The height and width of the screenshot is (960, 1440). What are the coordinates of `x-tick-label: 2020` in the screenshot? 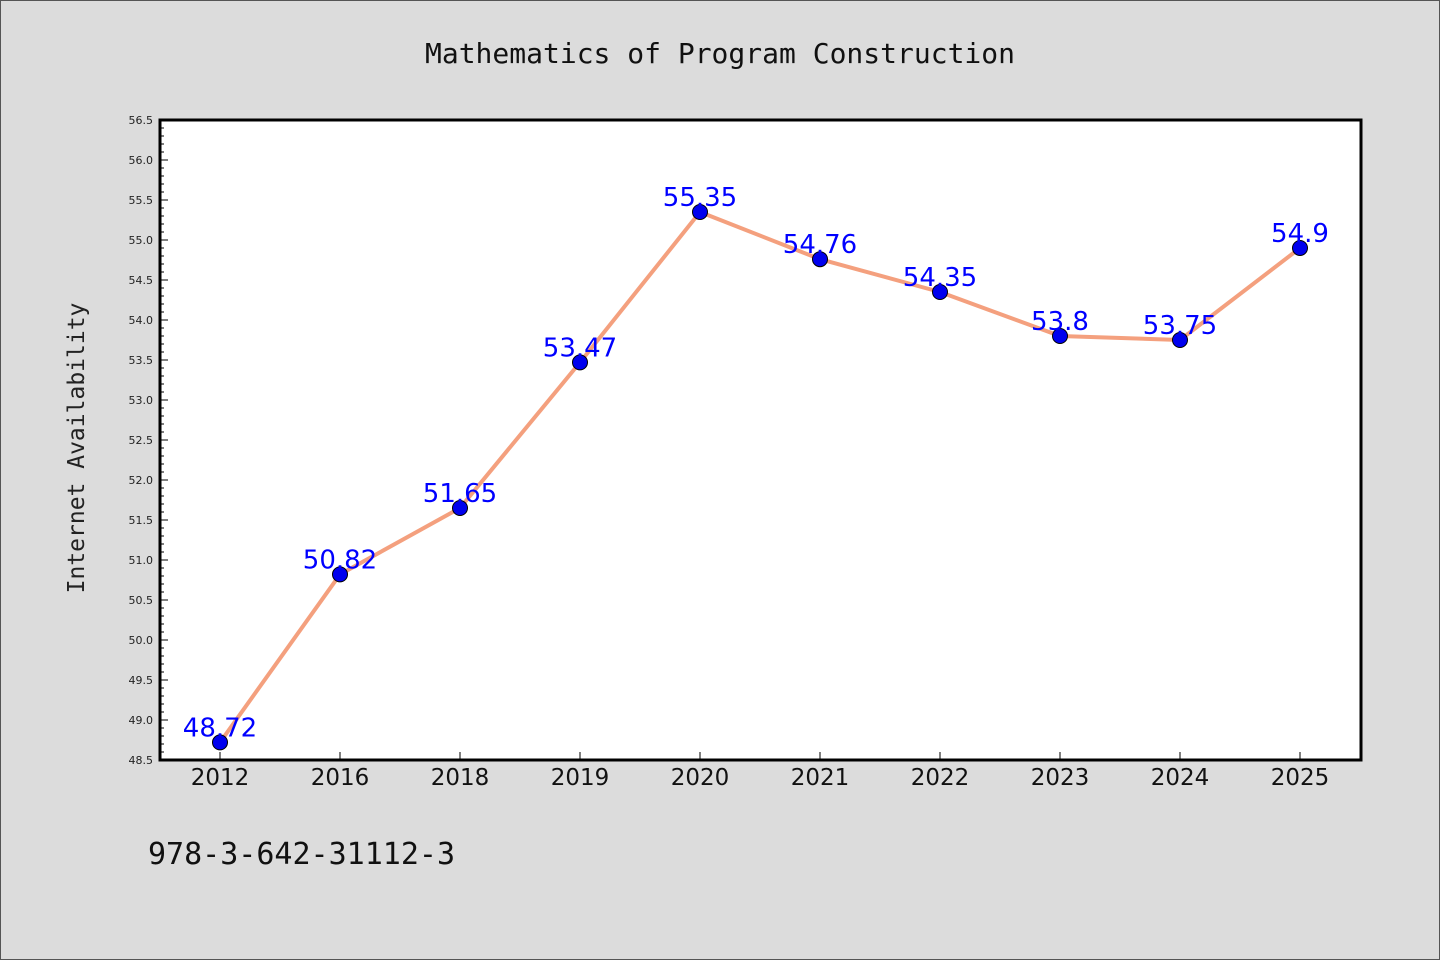 It's located at (700, 778).